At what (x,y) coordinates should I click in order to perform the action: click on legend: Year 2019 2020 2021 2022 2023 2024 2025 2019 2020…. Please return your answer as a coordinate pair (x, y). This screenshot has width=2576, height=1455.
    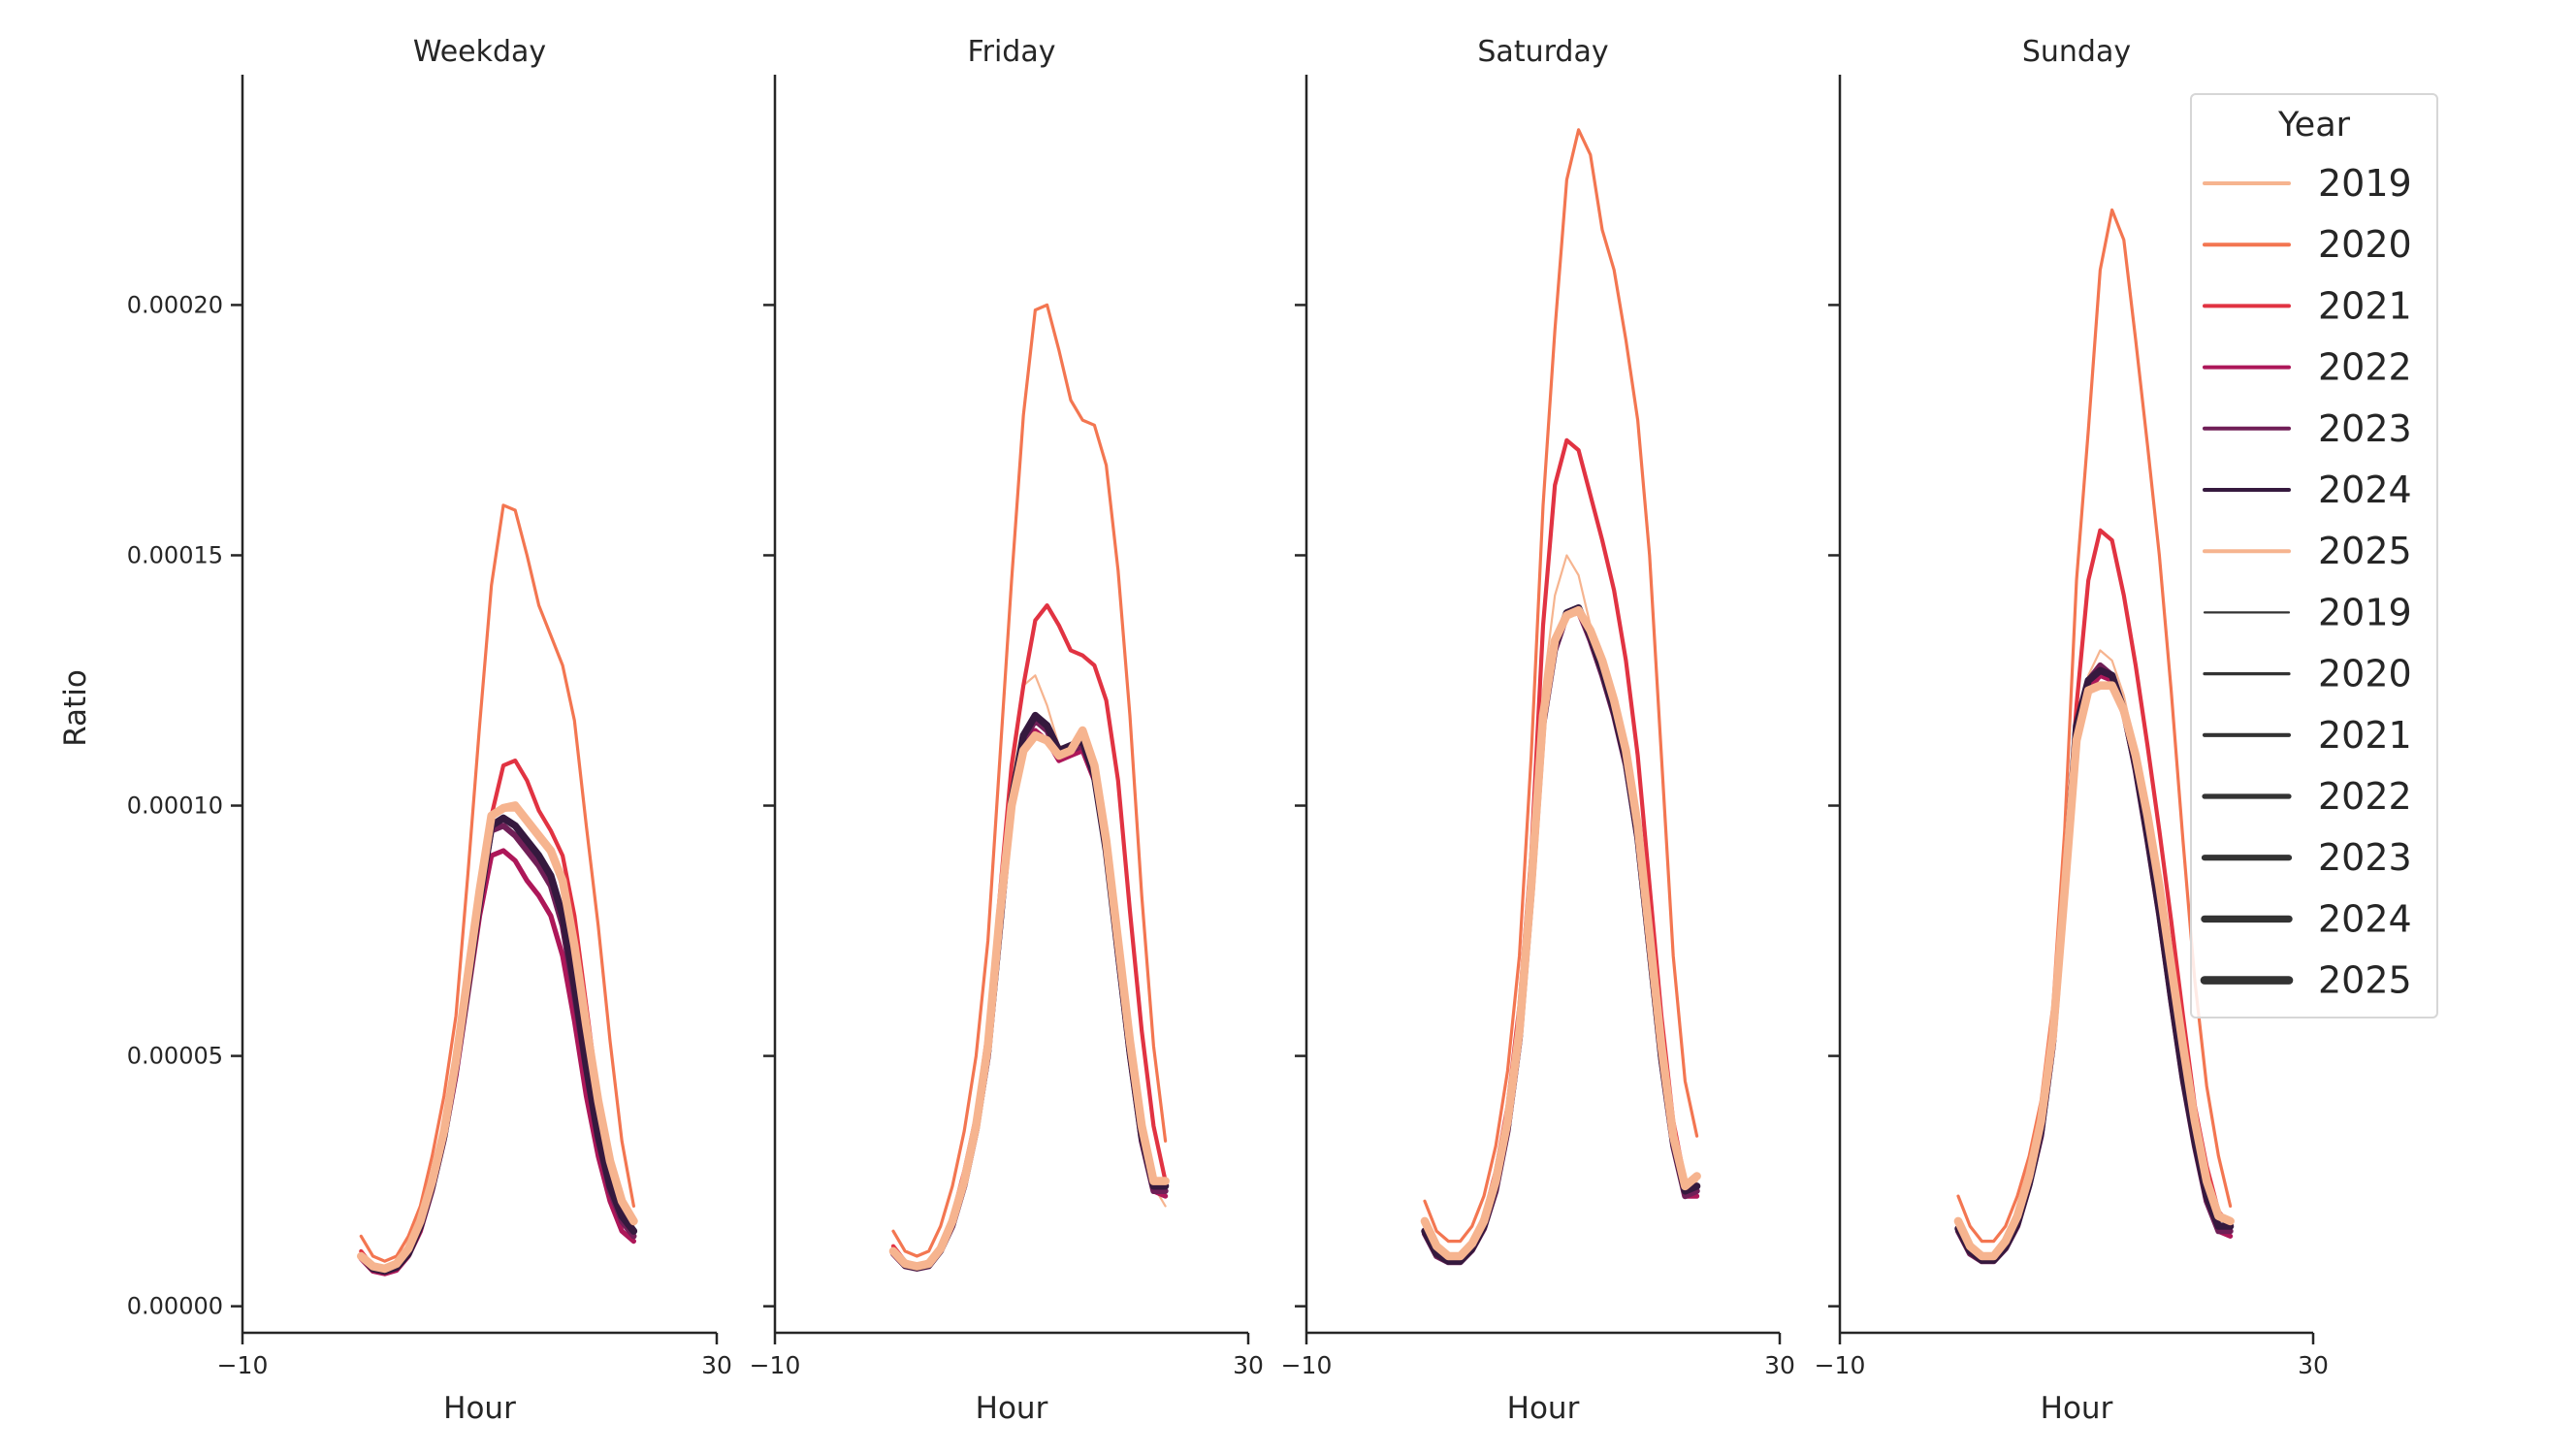
    Looking at the image, I should click on (2314, 555).